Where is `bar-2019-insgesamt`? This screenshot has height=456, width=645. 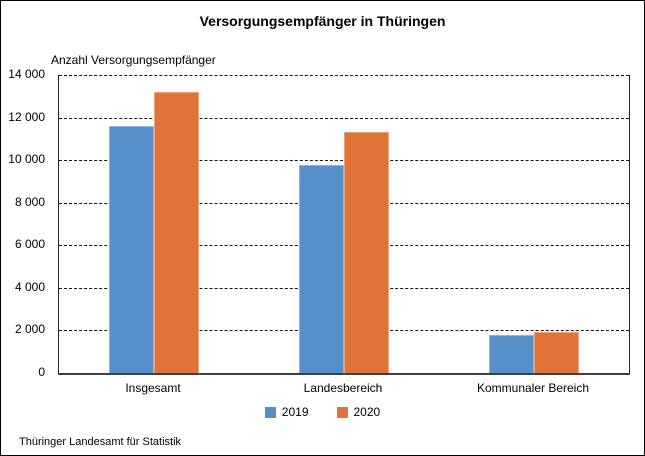
bar-2019-insgesamt is located at coordinates (131, 249).